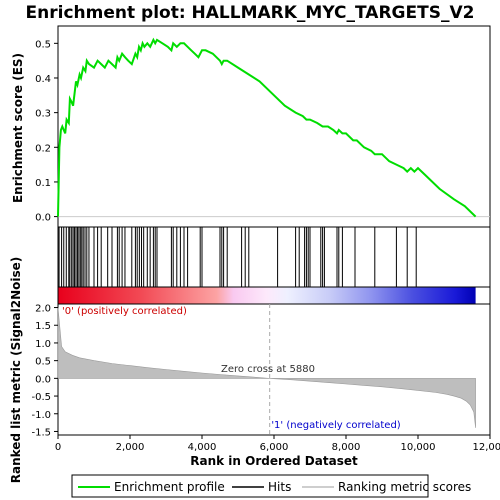  I want to click on metric-y-tick-label: 2.0, so click(43, 309).